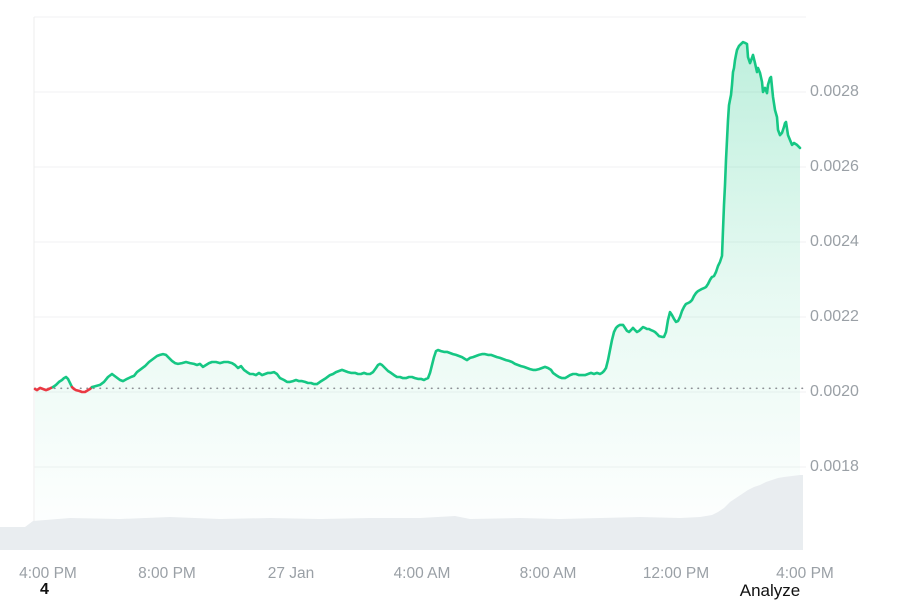  I want to click on y-axis-label: 0.0024, so click(834, 241).